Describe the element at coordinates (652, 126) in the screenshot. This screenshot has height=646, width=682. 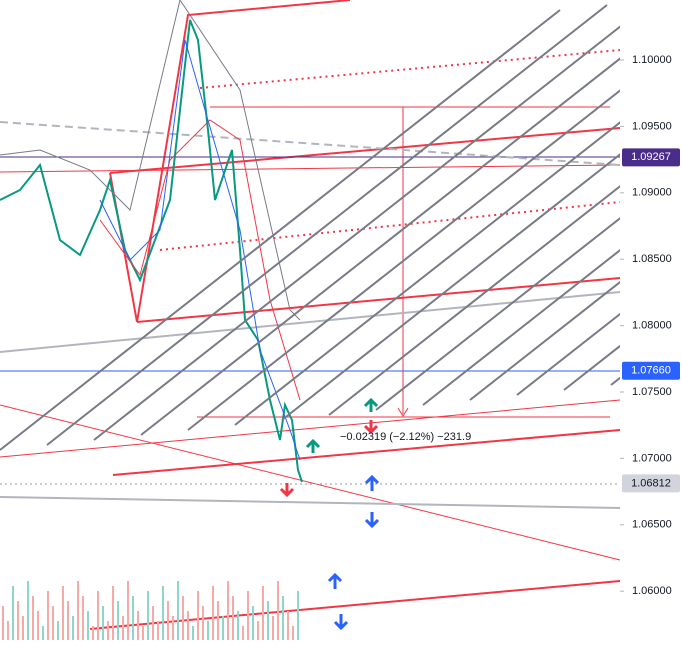
I see `price-tick-label: 1.09500` at that location.